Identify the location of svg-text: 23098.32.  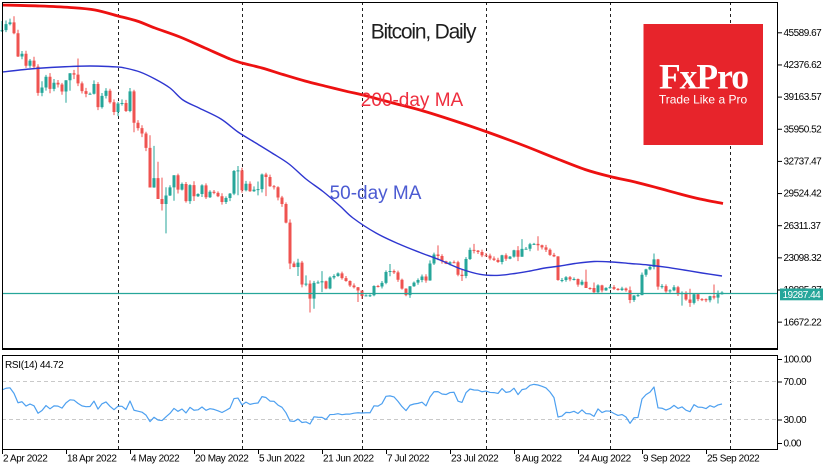
(803, 258).